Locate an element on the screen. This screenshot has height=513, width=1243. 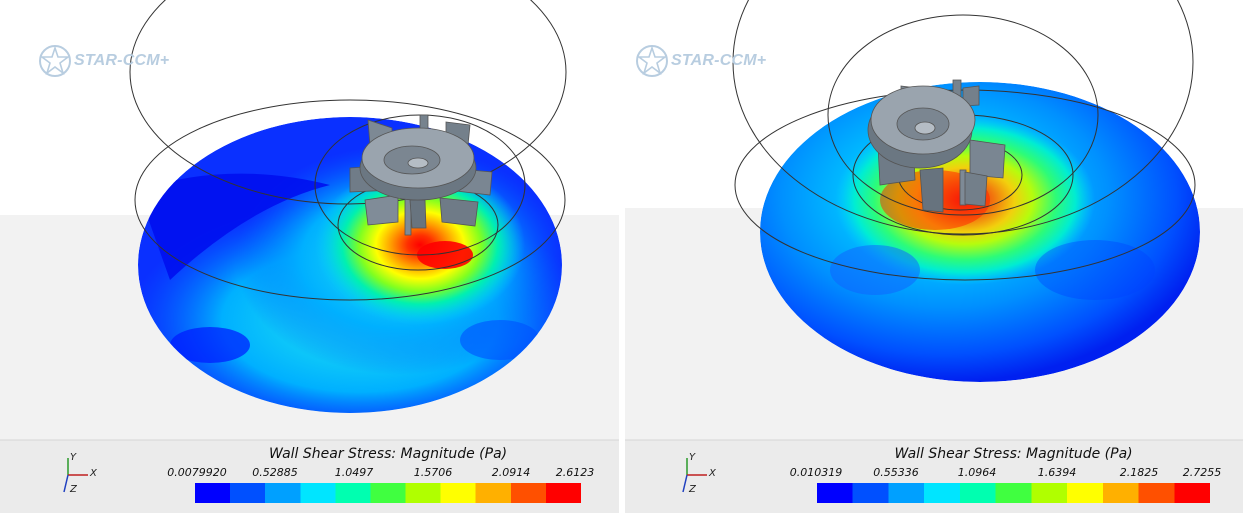
colorbar-tick: 2.1825 is located at coordinates (1139, 472).